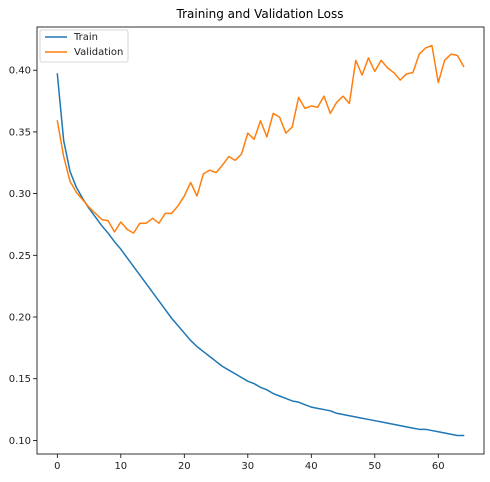 The width and height of the screenshot is (490, 482). Describe the element at coordinates (20, 132) in the screenshot. I see `y-tick-label: 0.35` at that location.